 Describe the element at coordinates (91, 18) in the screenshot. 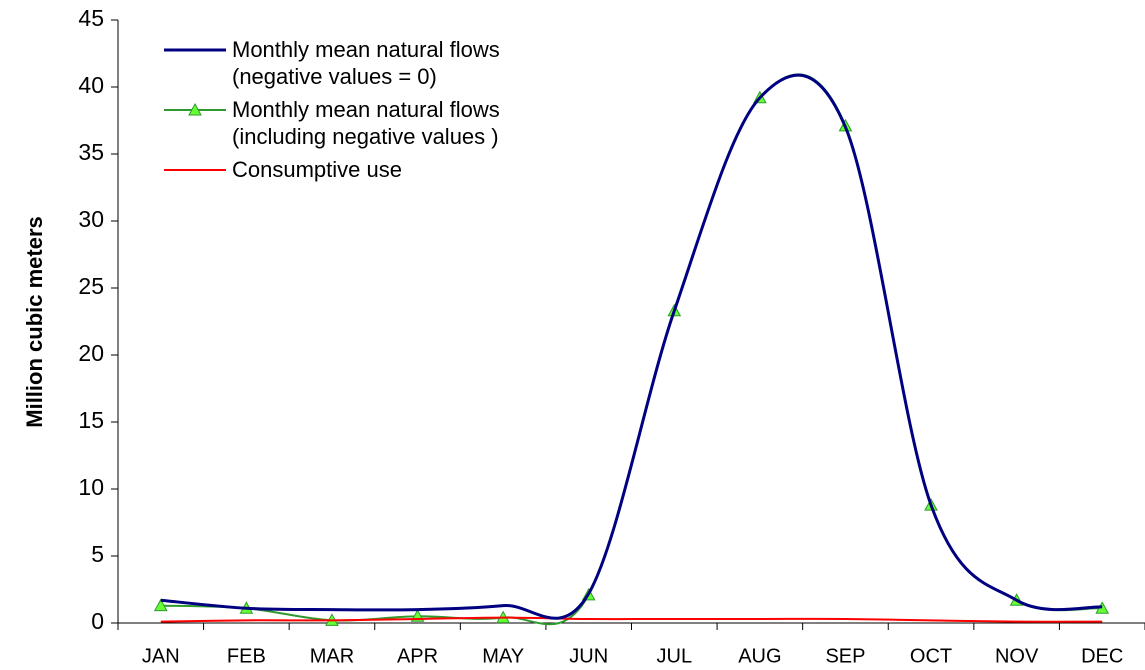

I see `y-tick-label: 45` at that location.